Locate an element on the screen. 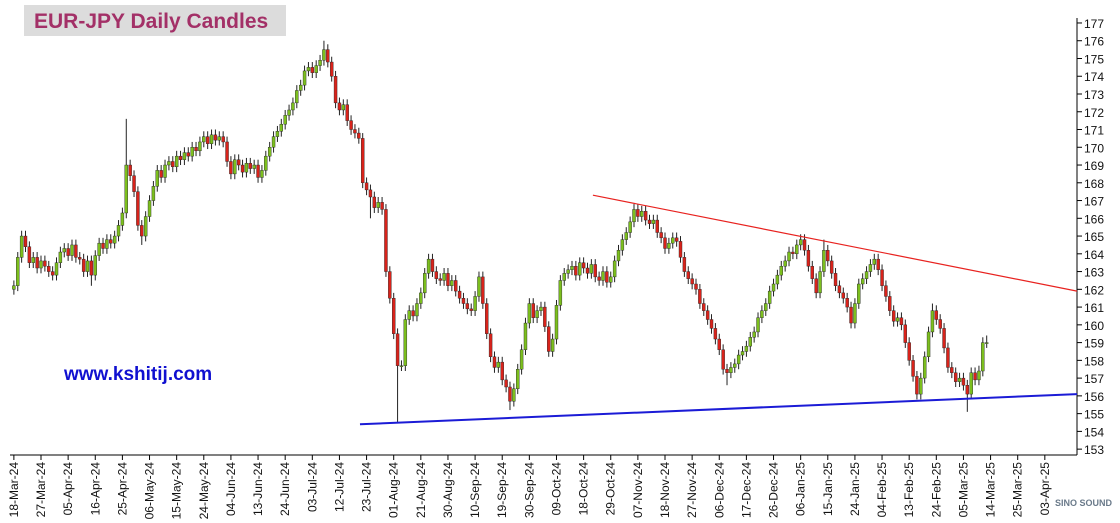 The image size is (1120, 523). x-tick-label: 04-Jun-24 is located at coordinates (231, 489).